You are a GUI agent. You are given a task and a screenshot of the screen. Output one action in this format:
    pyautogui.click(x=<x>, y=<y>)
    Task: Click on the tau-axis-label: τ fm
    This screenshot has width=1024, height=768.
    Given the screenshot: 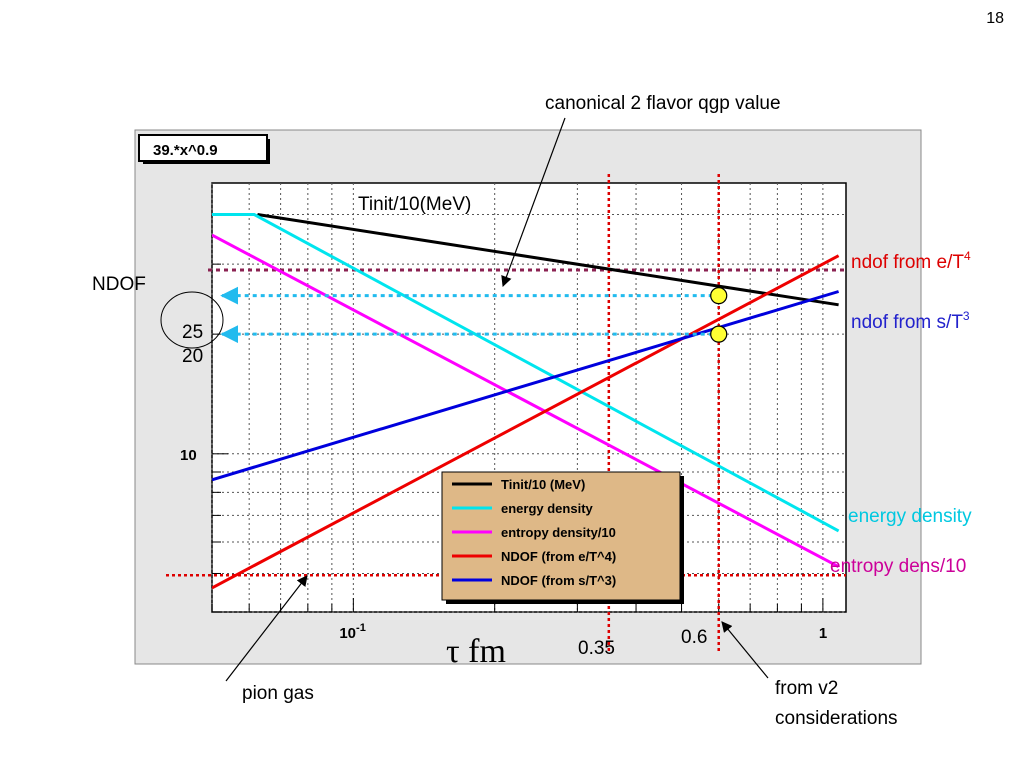 What is the action you would take?
    pyautogui.click(x=476, y=651)
    